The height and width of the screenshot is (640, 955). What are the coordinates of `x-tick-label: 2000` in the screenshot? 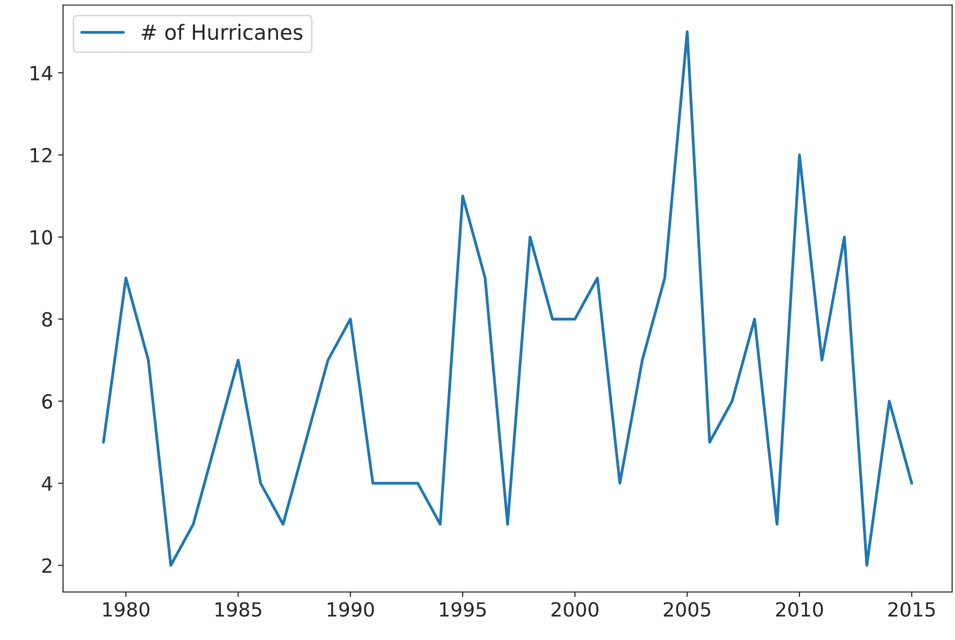 It's located at (575, 609).